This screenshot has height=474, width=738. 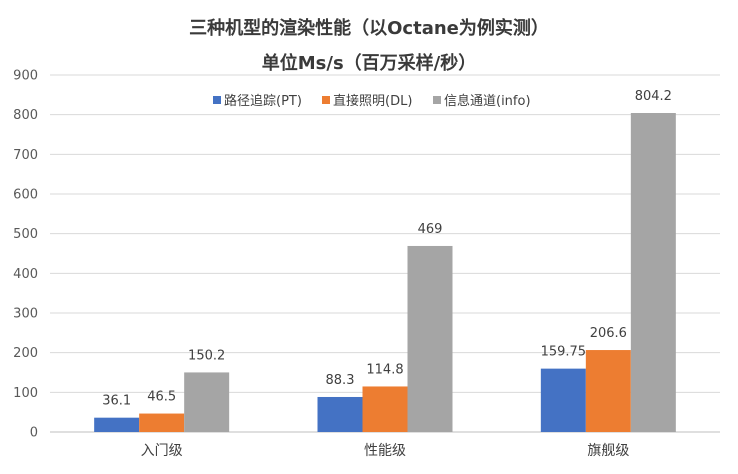 I want to click on data-label: 150.2, so click(x=206, y=355).